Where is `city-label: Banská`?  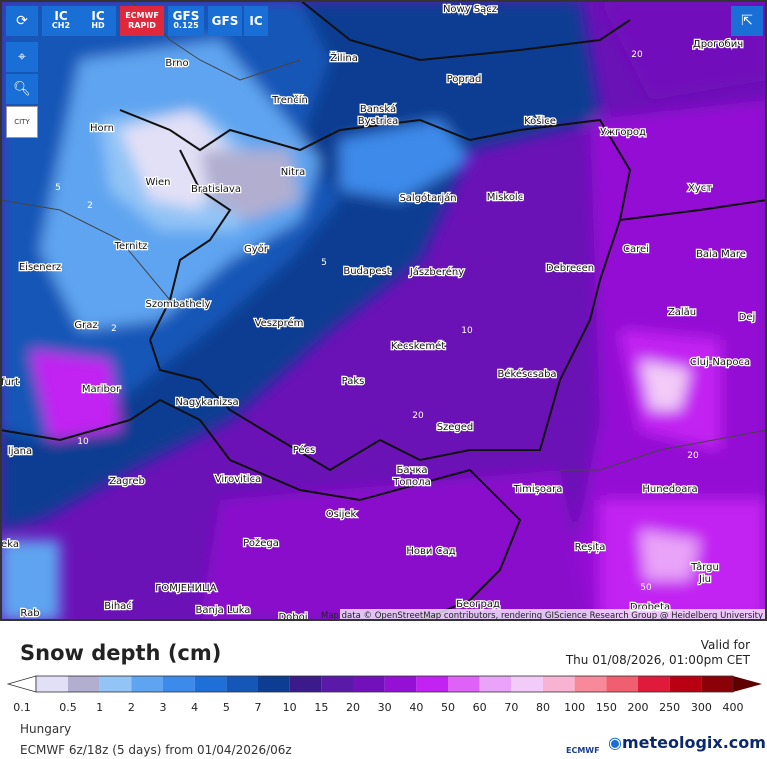
city-label: Banská is located at coordinates (378, 109).